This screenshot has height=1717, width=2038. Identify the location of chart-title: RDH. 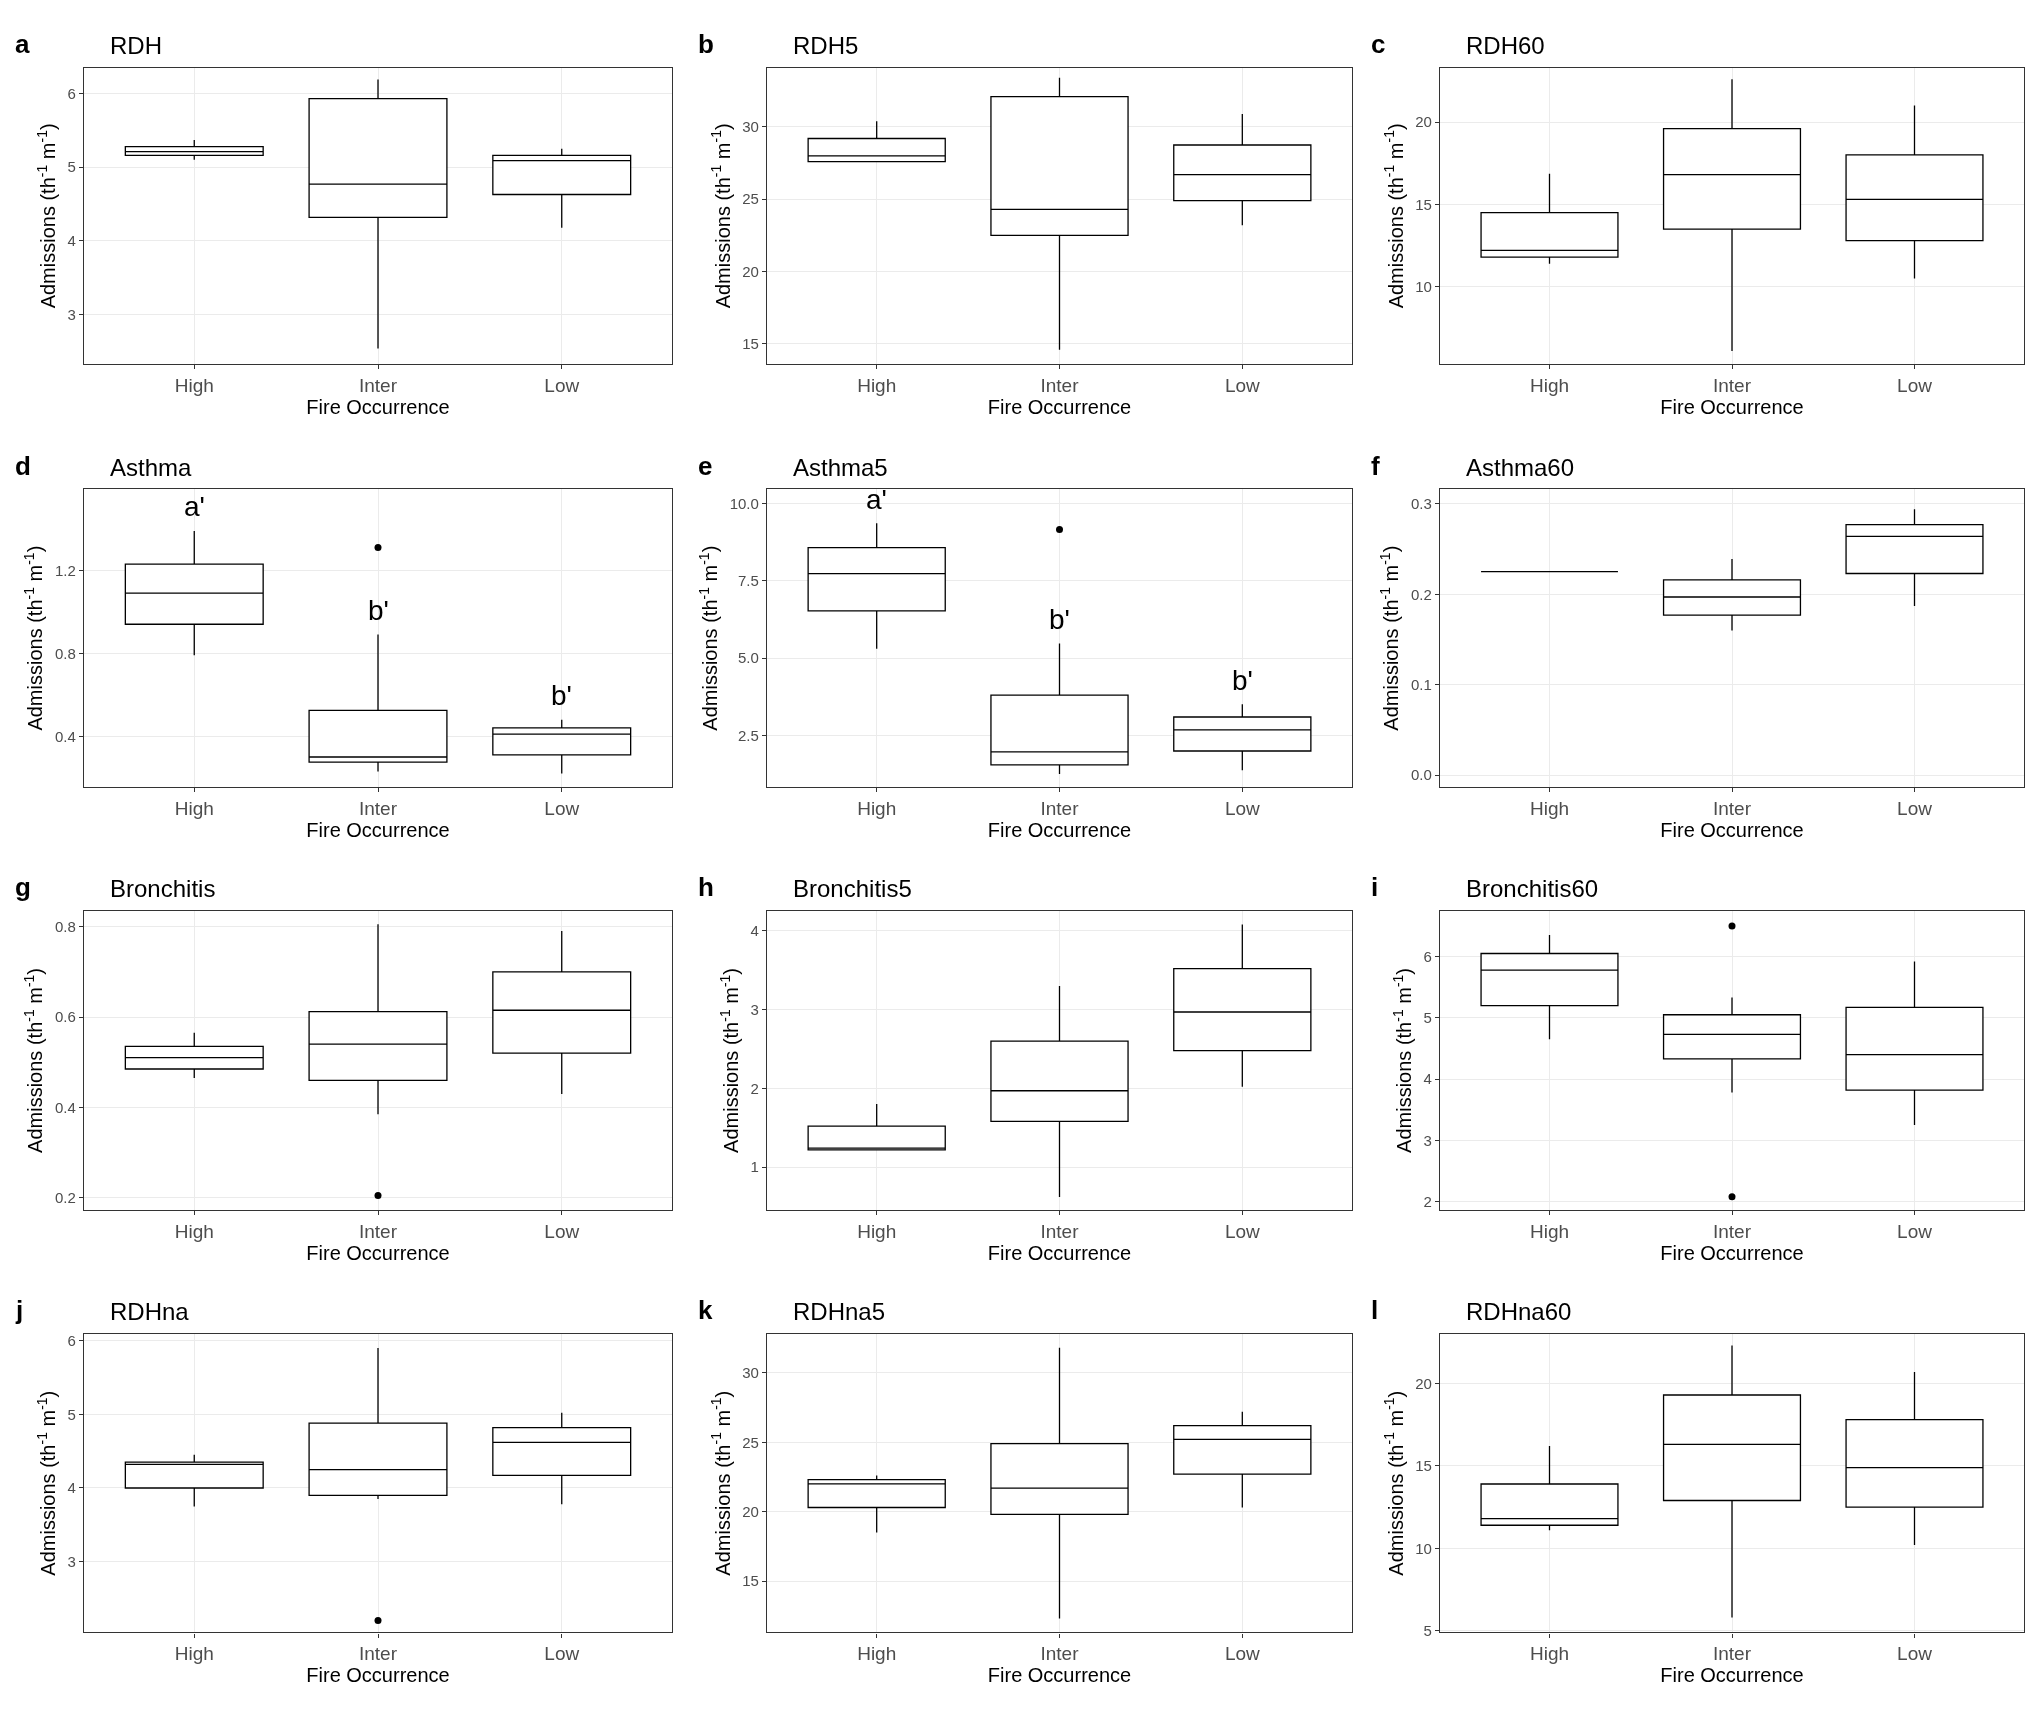
(136, 45).